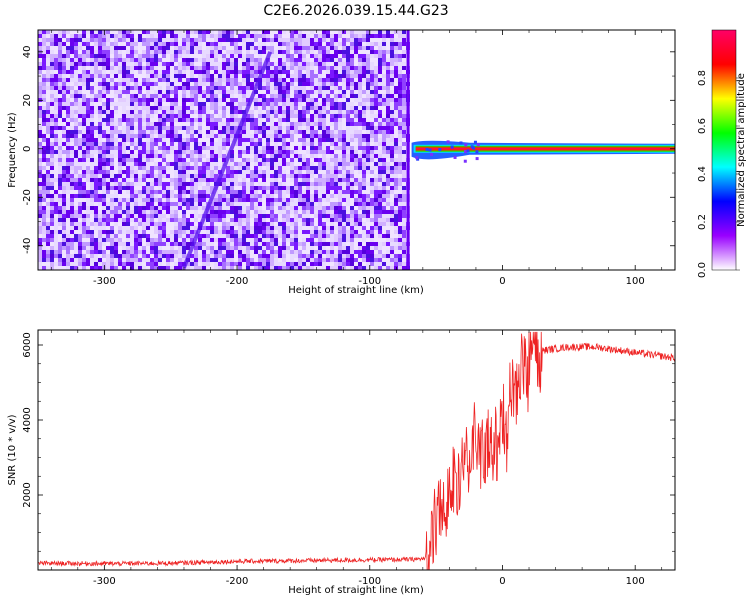 This screenshot has height=600, width=750. What do you see at coordinates (475, 142) in the screenshot?
I see `carrier-speck` at bounding box center [475, 142].